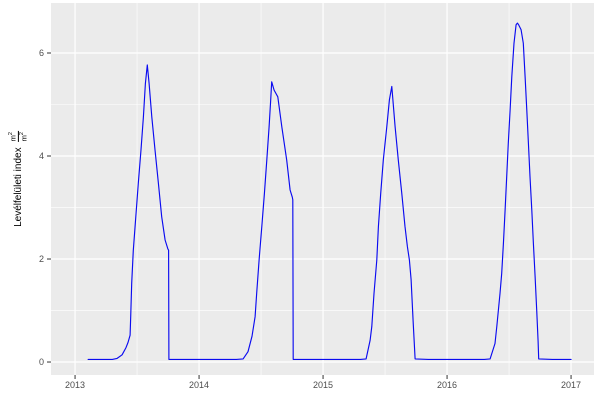 This screenshot has height=400, width=600. I want to click on y-tick-label: 4, so click(41, 155).